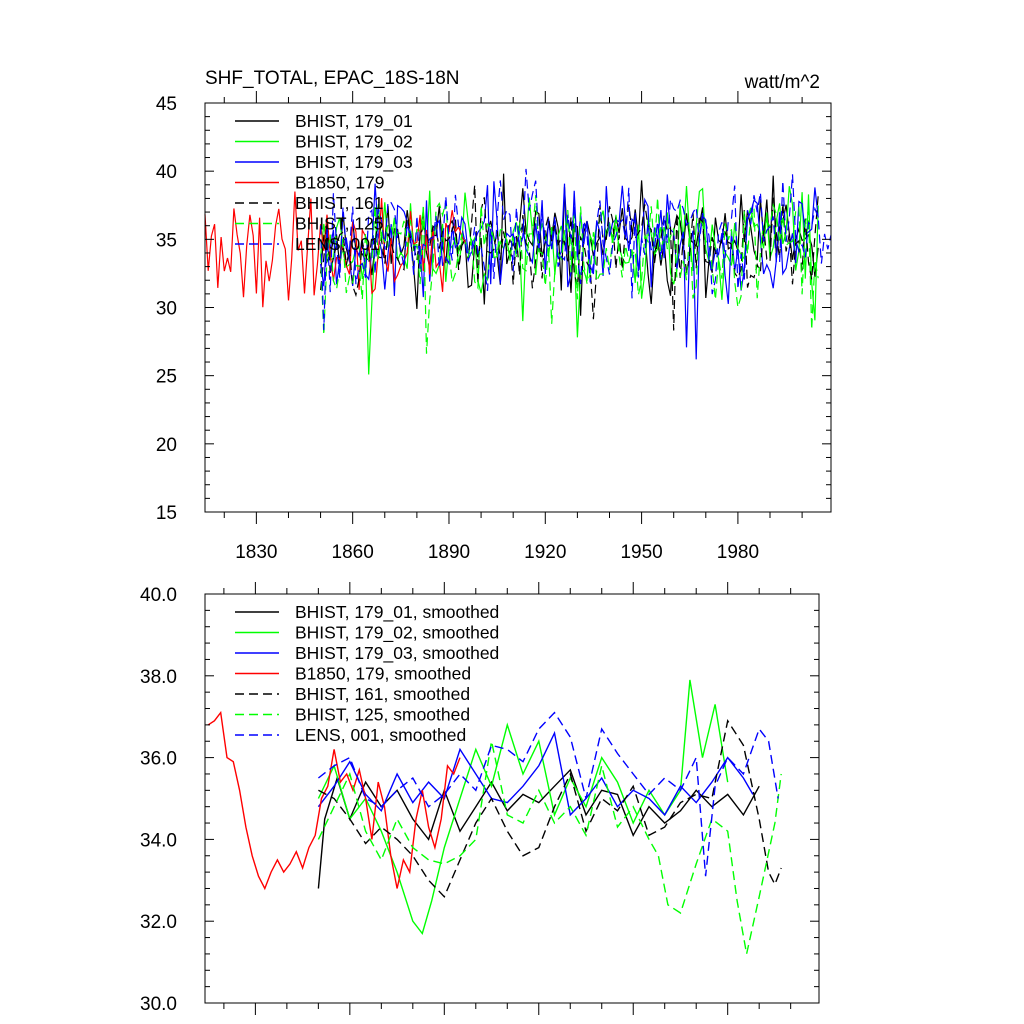 This screenshot has height=1024, width=1024. Describe the element at coordinates (166, 104) in the screenshot. I see `top-ytick-label: 45` at that location.